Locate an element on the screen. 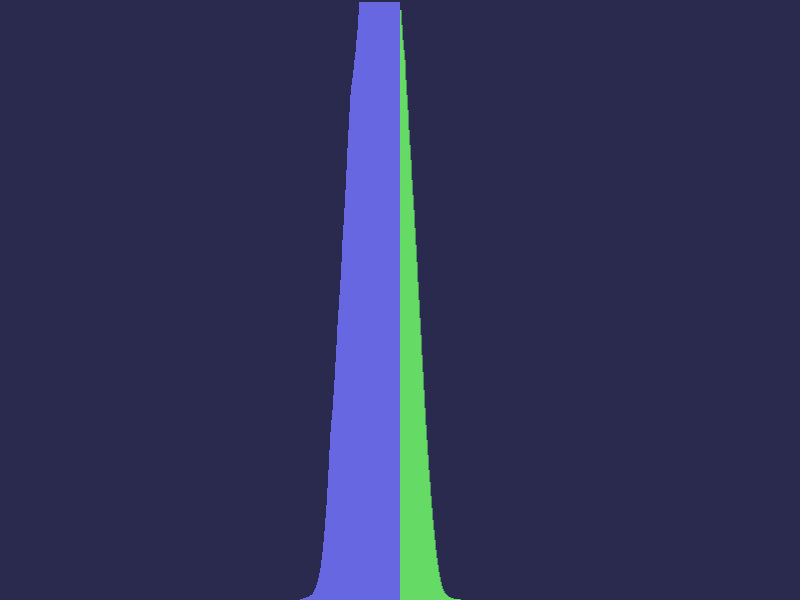  left-series-bars is located at coordinates (350, 301).